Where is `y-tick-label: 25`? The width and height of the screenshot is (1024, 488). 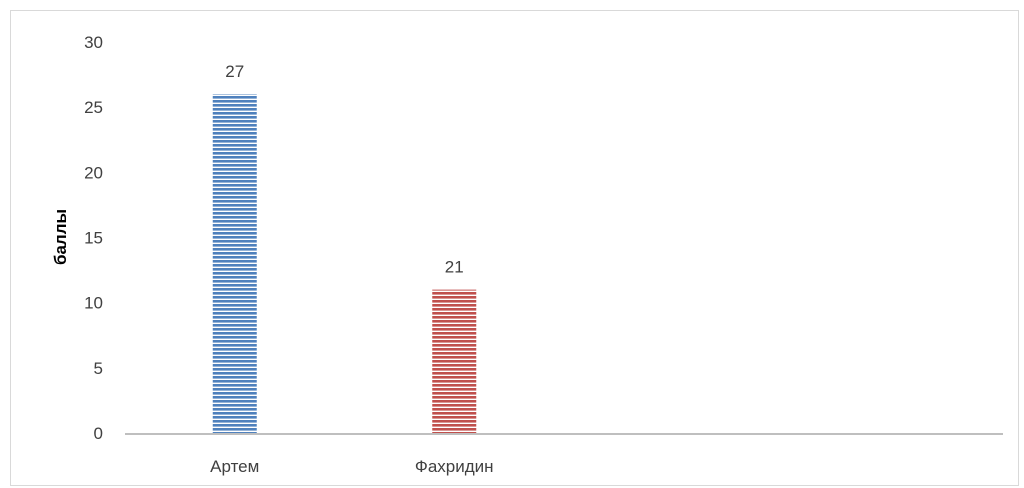
y-tick-label: 25 is located at coordinates (93, 107).